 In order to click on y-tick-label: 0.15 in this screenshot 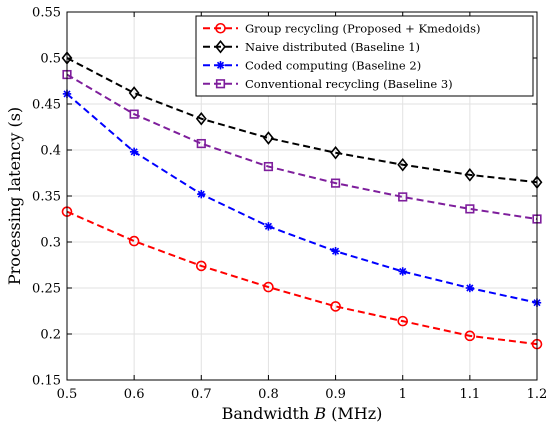, I will do `click(46, 381)`.